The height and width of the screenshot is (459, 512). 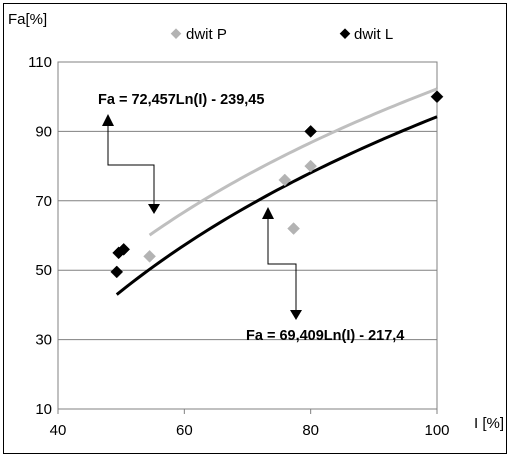 What do you see at coordinates (310, 430) in the screenshot?
I see `x-tick-label: 80` at bounding box center [310, 430].